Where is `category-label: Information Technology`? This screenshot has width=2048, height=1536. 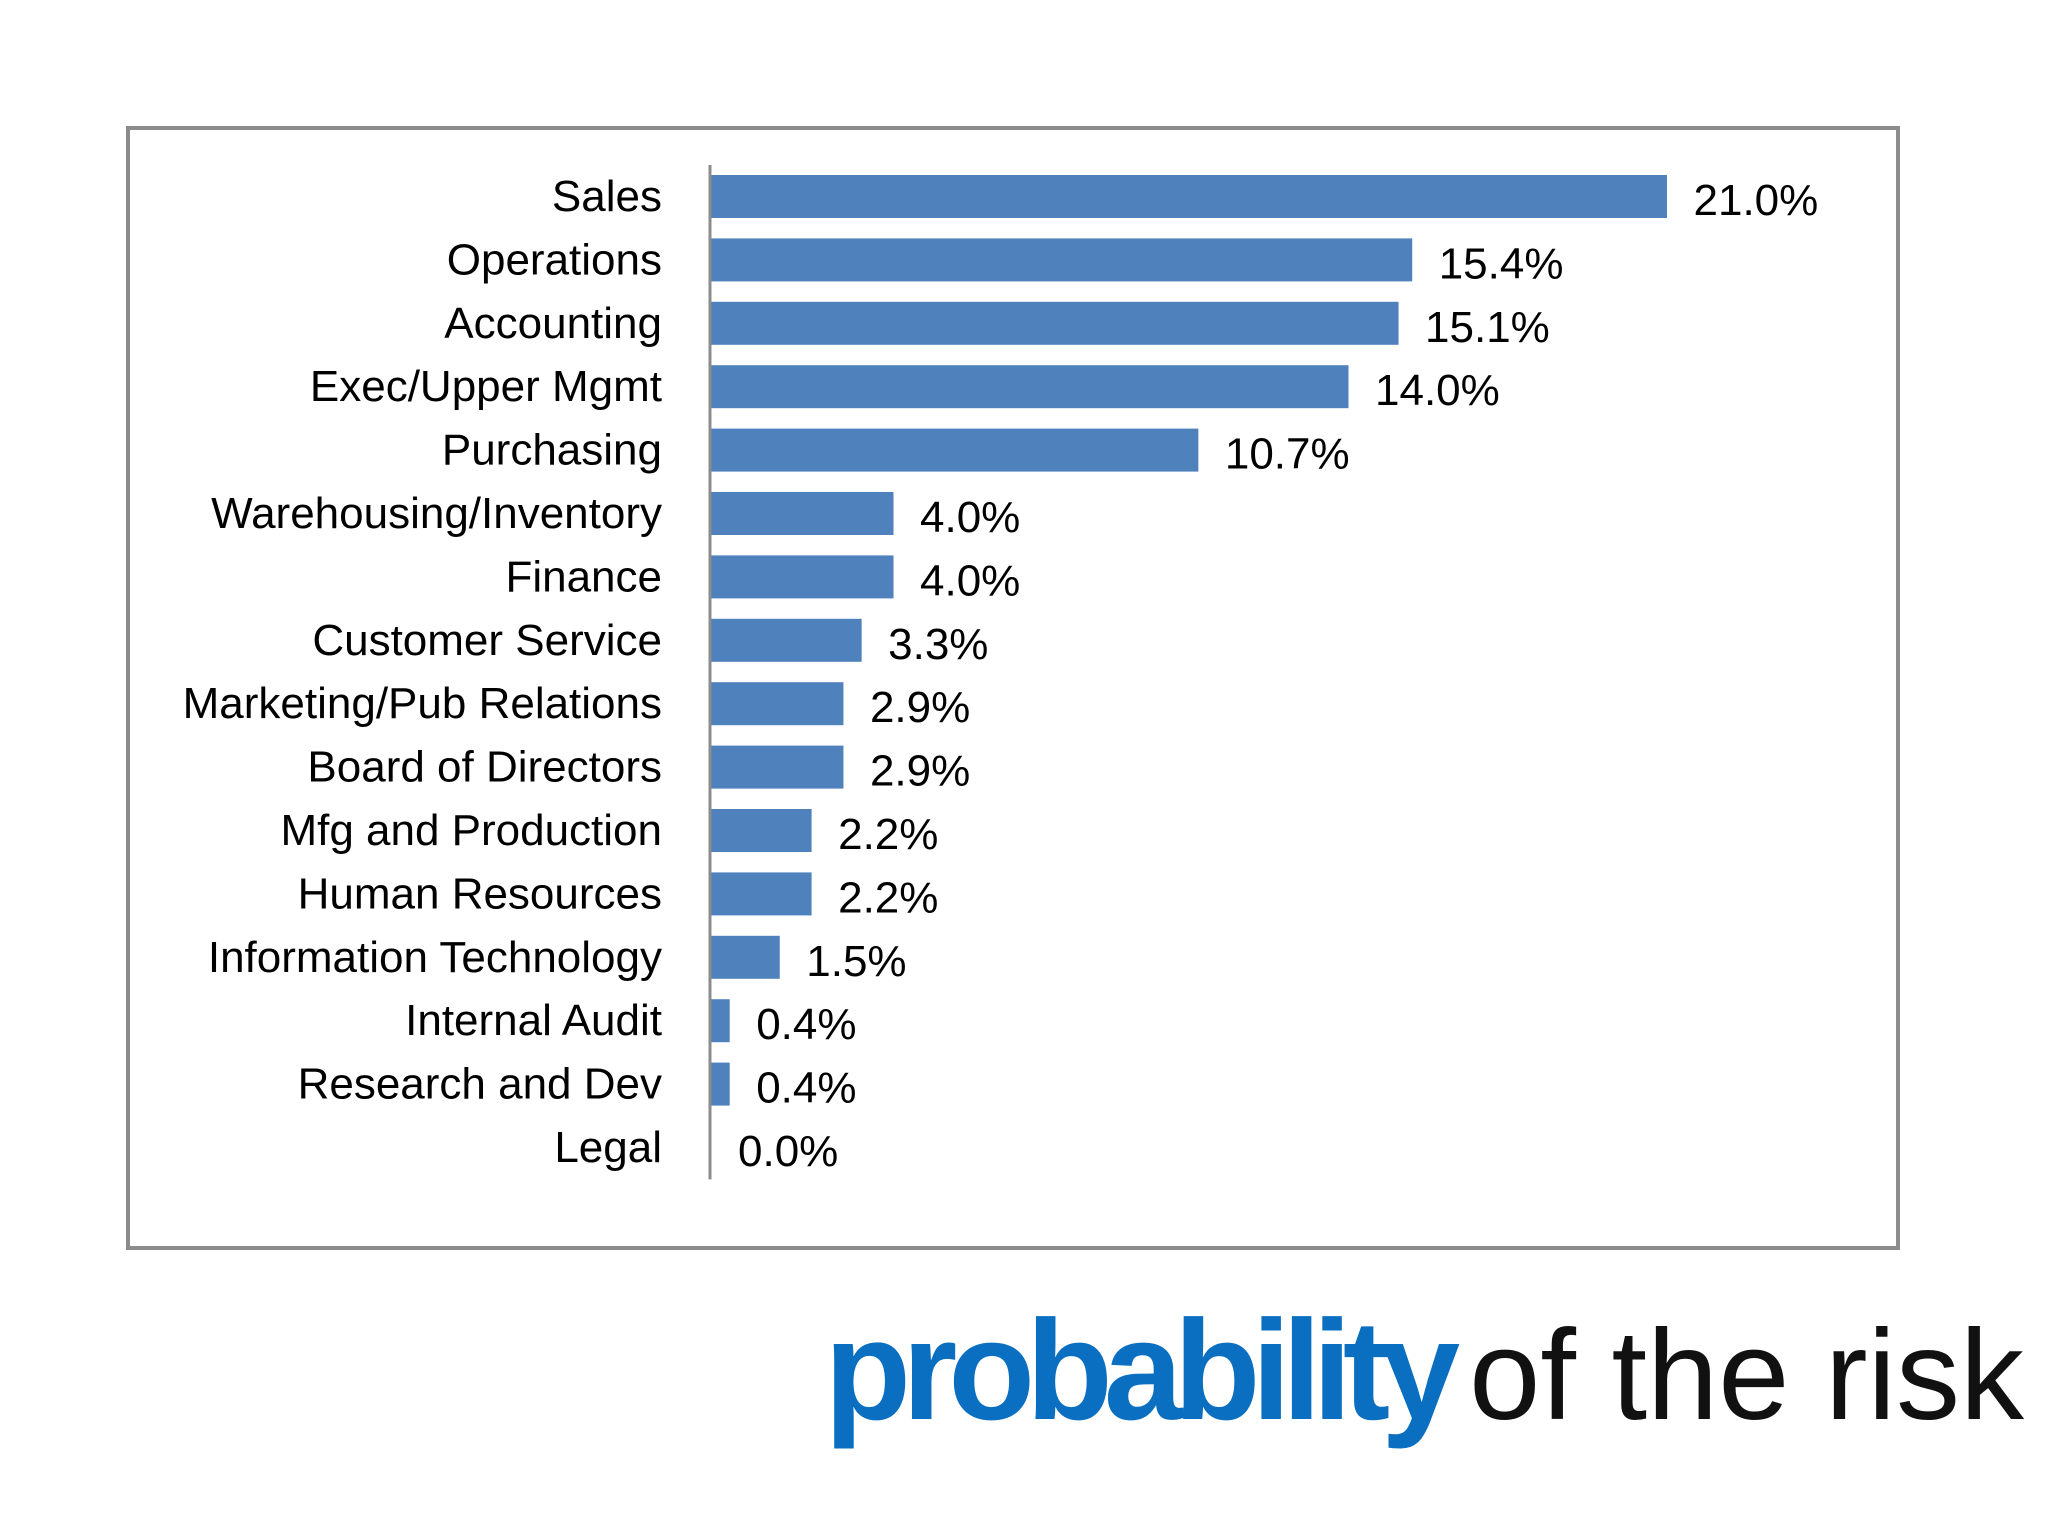 category-label: Information Technology is located at coordinates (435, 957).